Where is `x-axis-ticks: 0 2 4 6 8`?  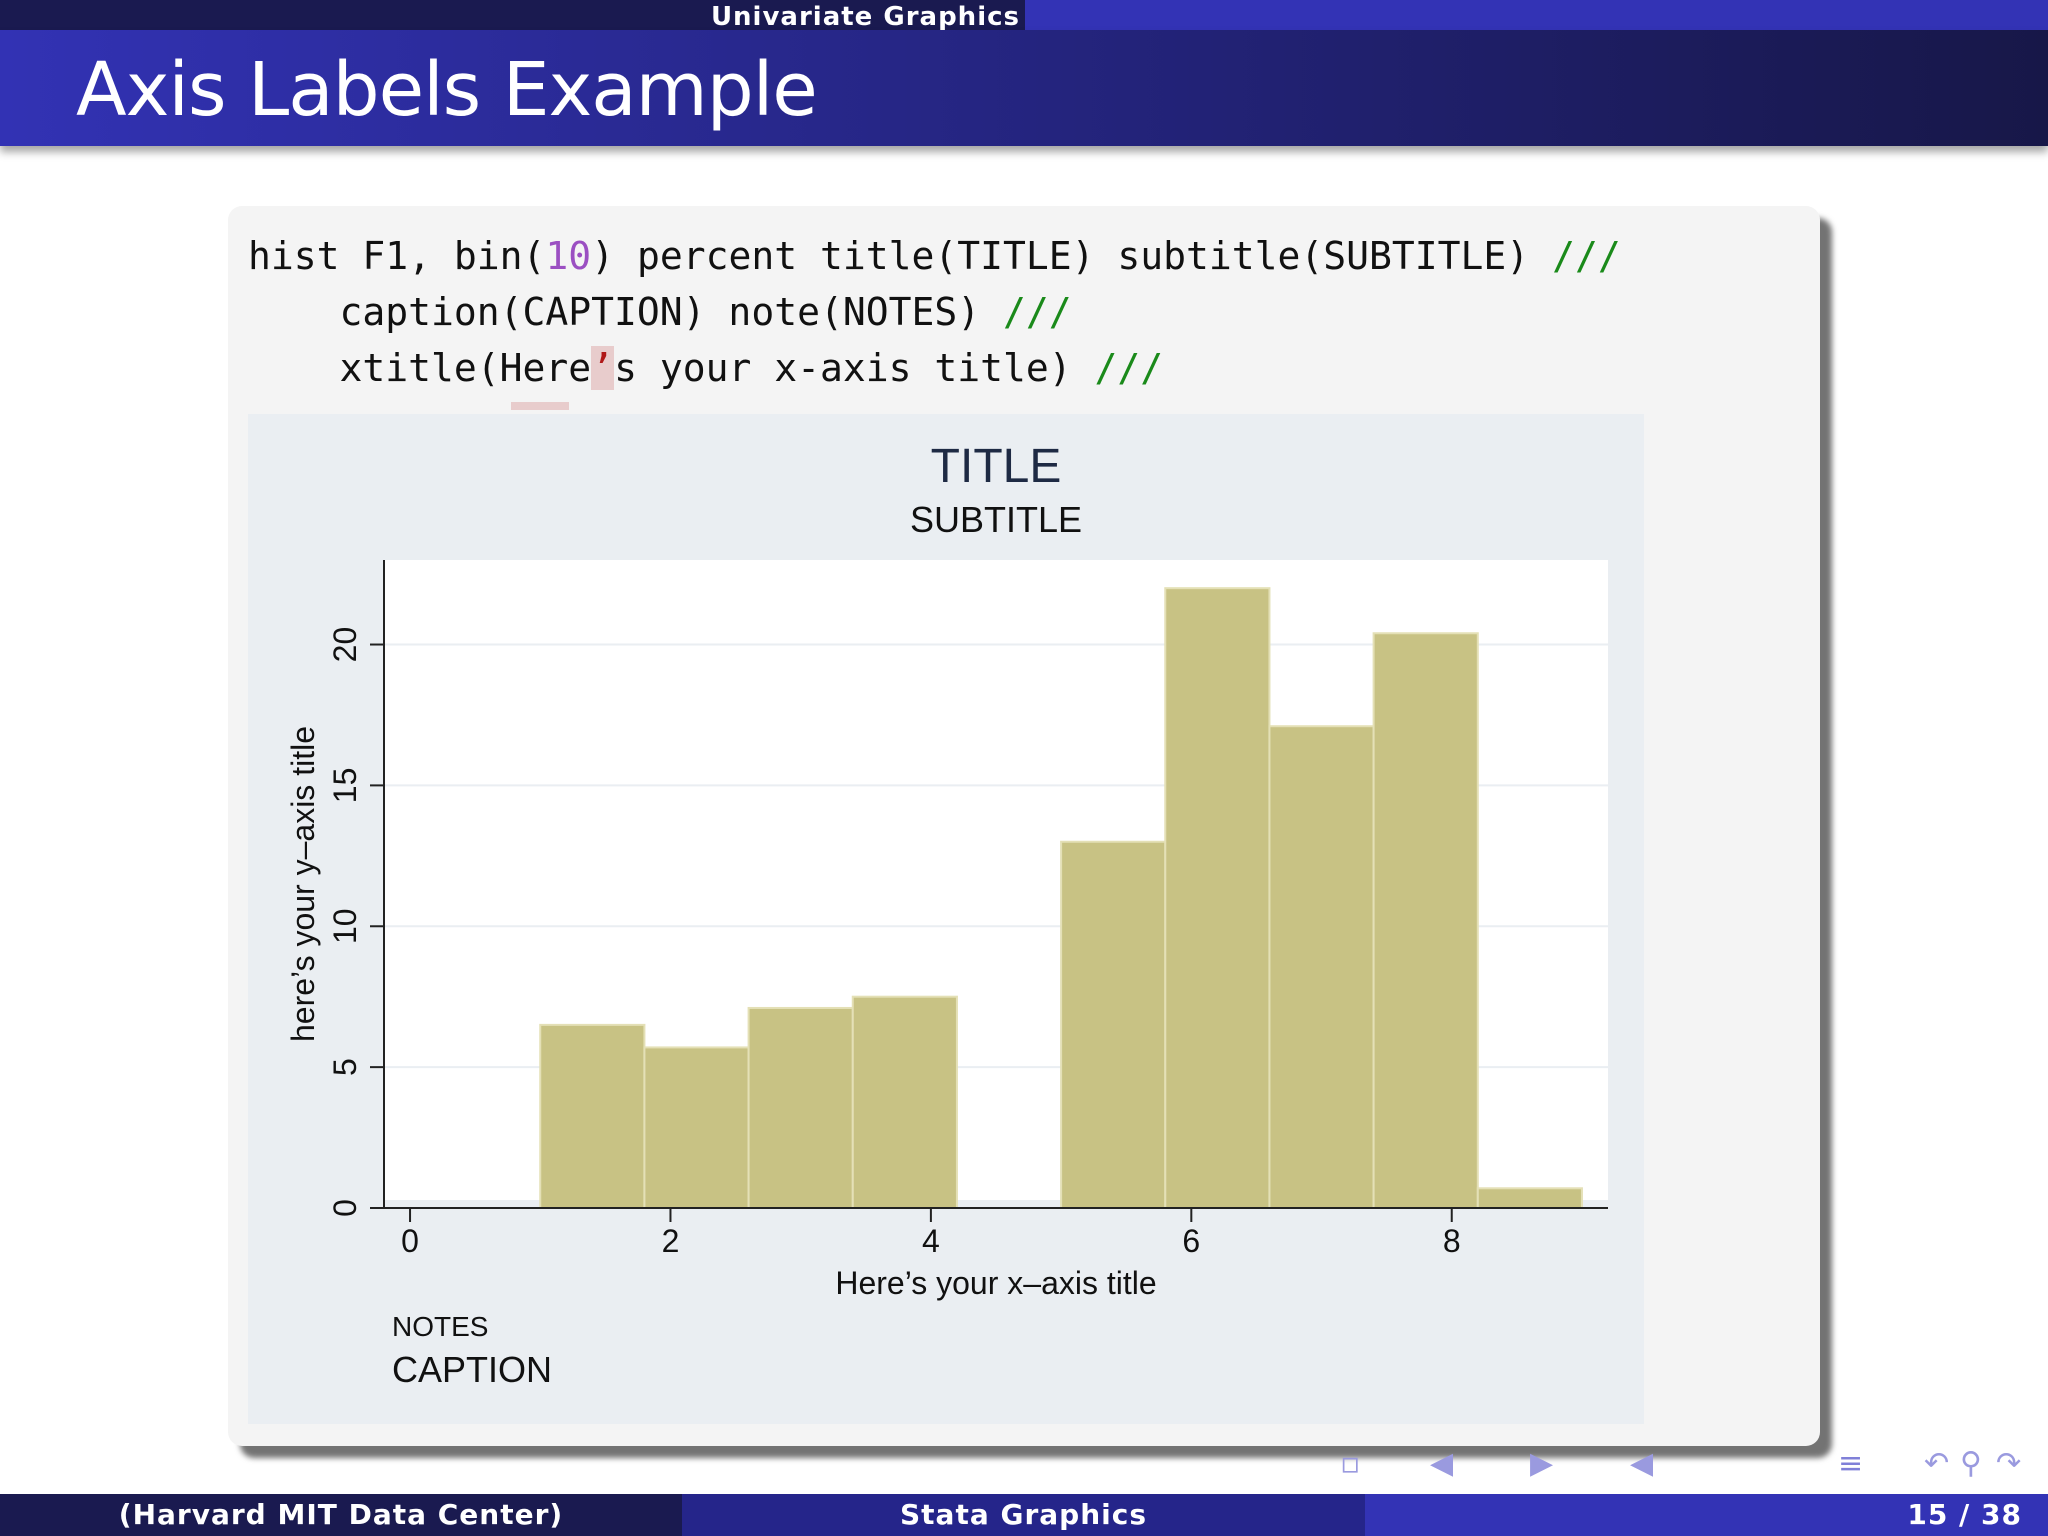 x-axis-ticks: 0 2 4 6 8 is located at coordinates (931, 1233).